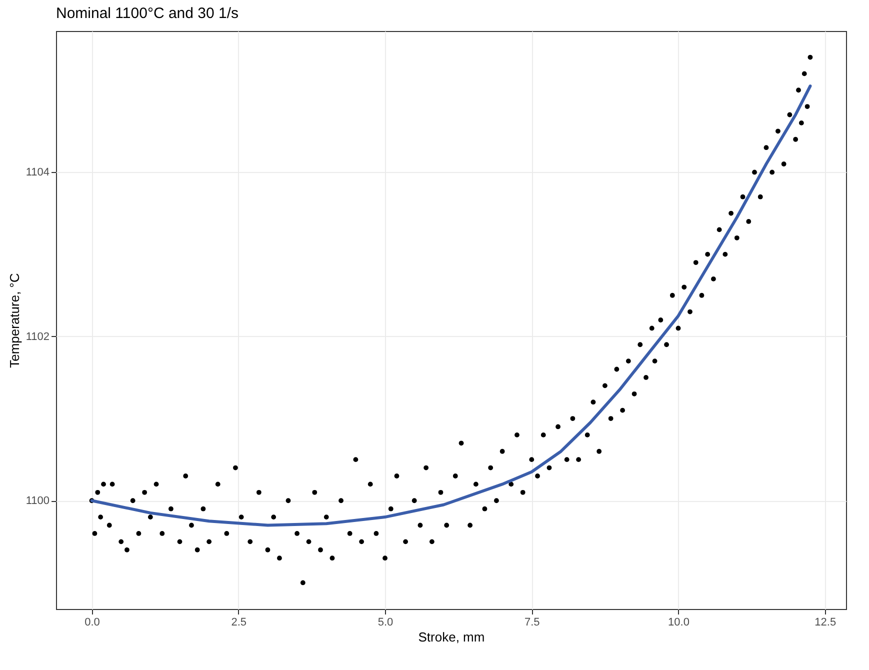  I want to click on y-tick-label: 1100, so click(38, 501).